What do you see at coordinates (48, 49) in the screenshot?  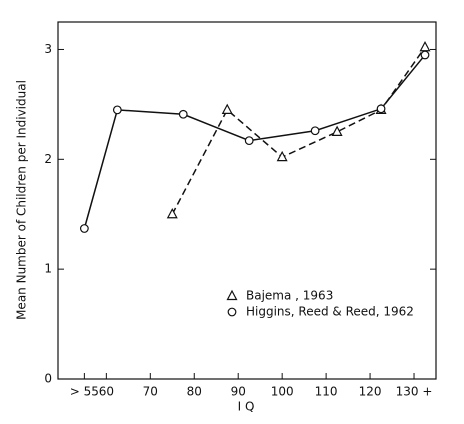 I see `y-tick-label: 3` at bounding box center [48, 49].